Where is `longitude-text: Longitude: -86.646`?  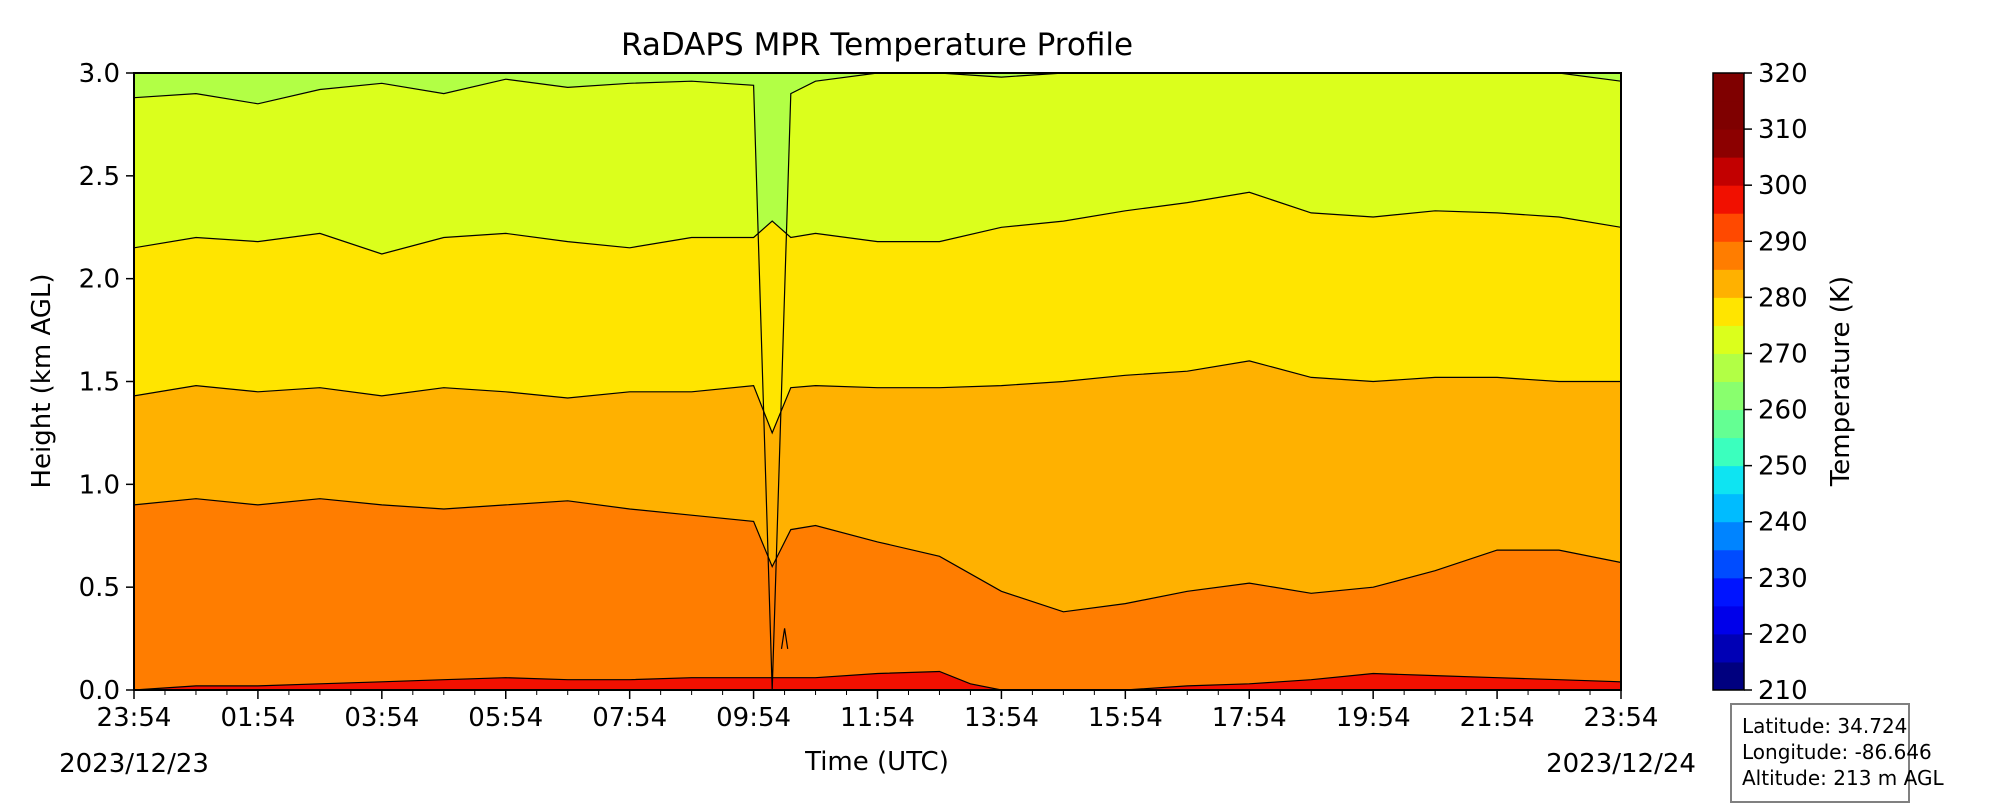
longitude-text: Longitude: -86.646 is located at coordinates (1837, 752).